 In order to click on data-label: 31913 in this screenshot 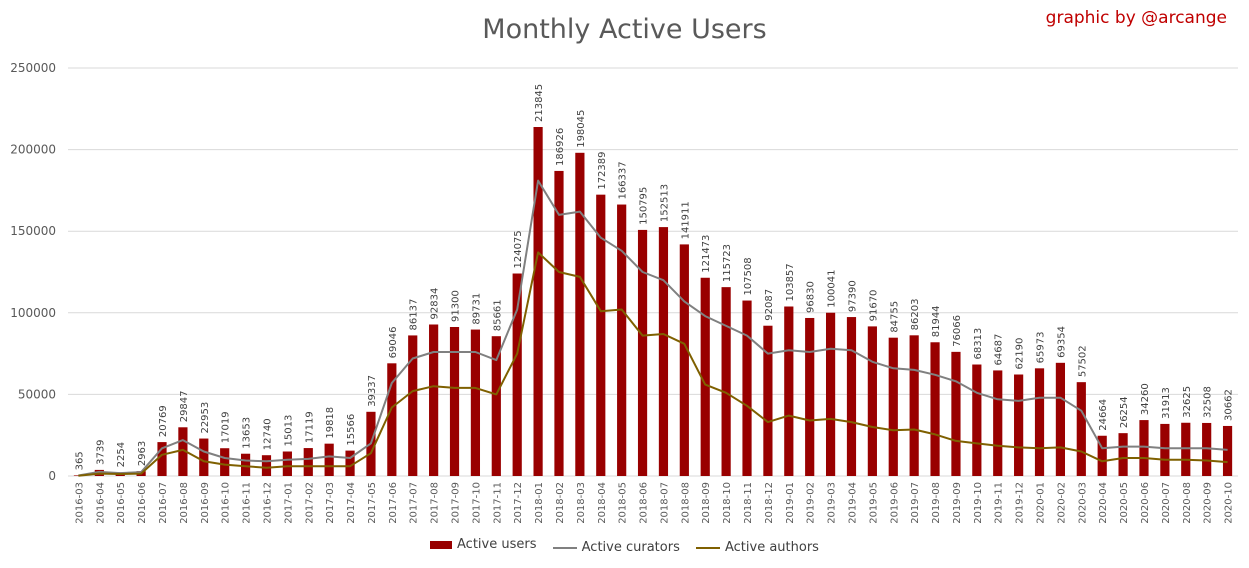, I will do `click(1166, 403)`.